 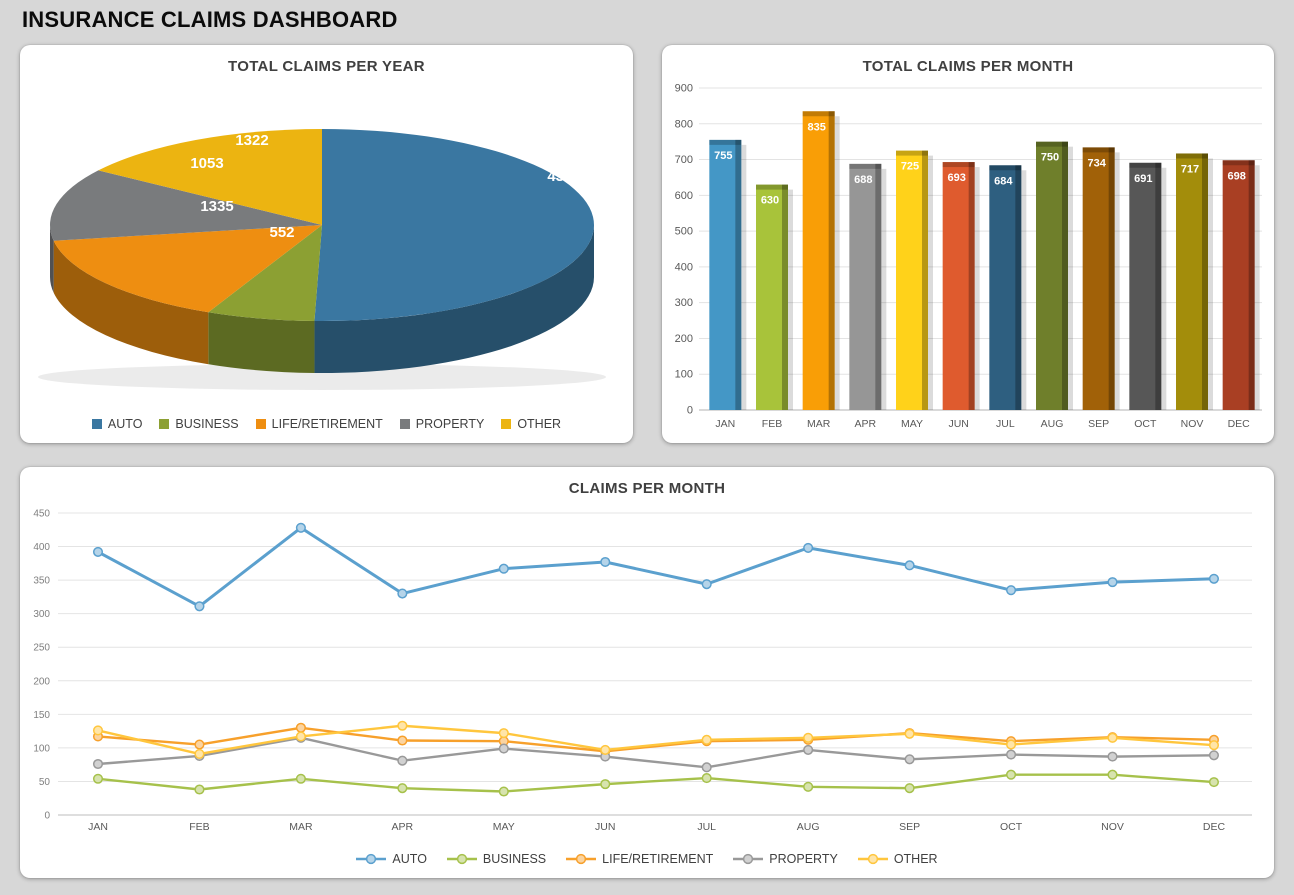 What do you see at coordinates (98, 551) in the screenshot?
I see `marker-auto-jan` at bounding box center [98, 551].